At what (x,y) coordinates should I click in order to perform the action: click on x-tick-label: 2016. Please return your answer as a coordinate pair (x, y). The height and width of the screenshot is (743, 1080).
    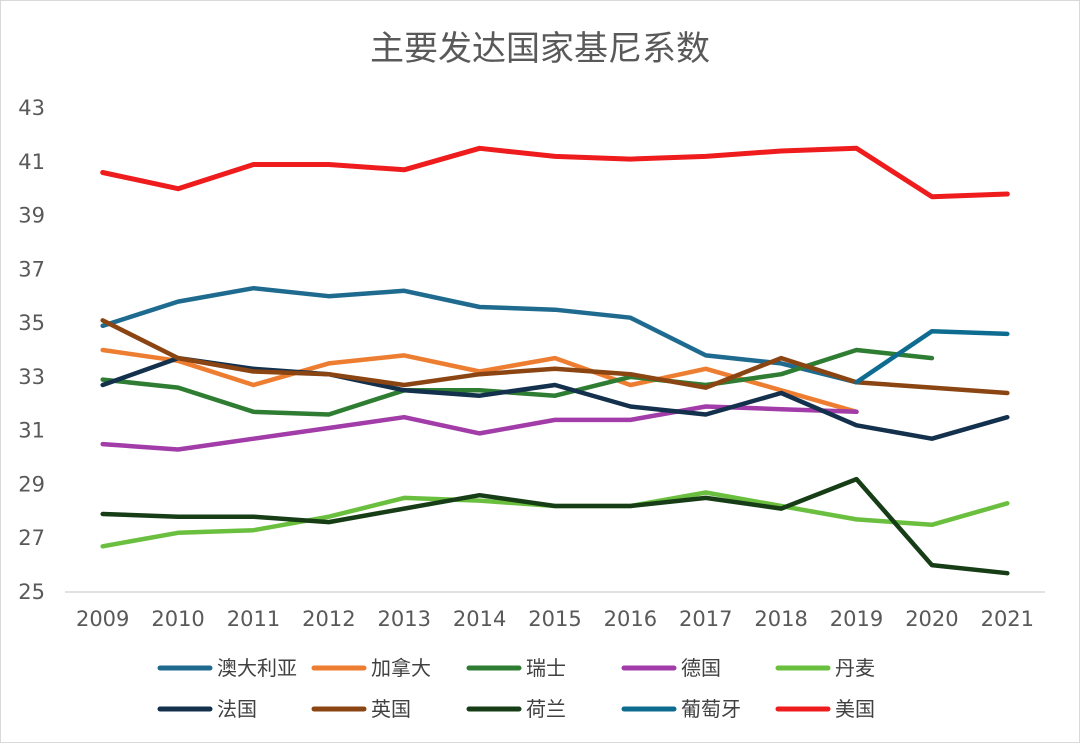
    Looking at the image, I should click on (630, 619).